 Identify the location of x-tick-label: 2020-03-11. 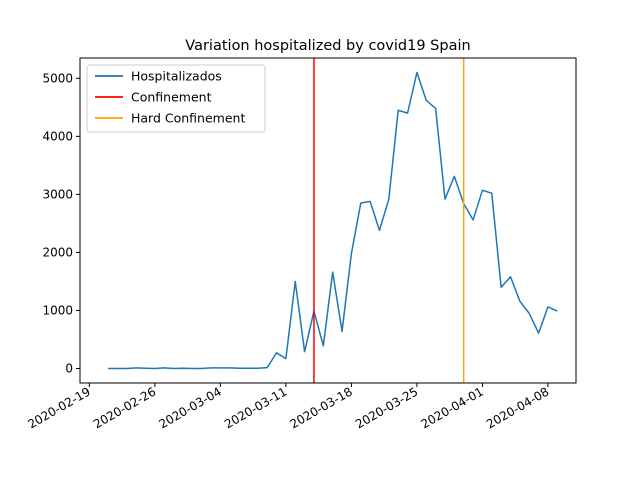
(255, 407).